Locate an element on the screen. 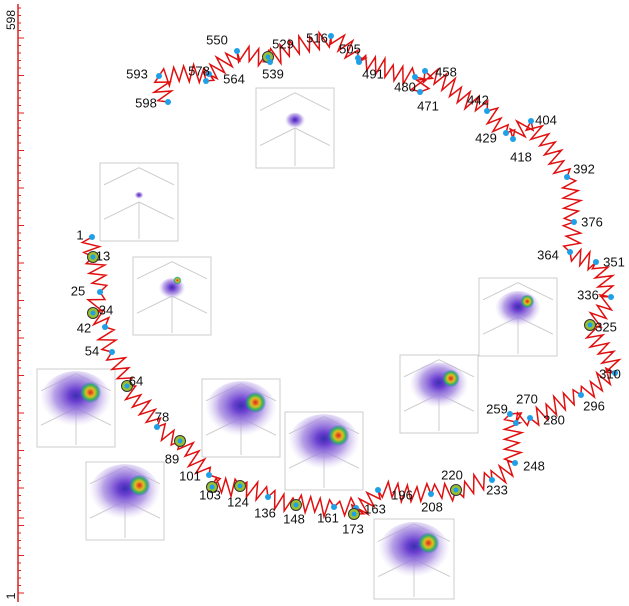  point-label: 89 is located at coordinates (172, 458).